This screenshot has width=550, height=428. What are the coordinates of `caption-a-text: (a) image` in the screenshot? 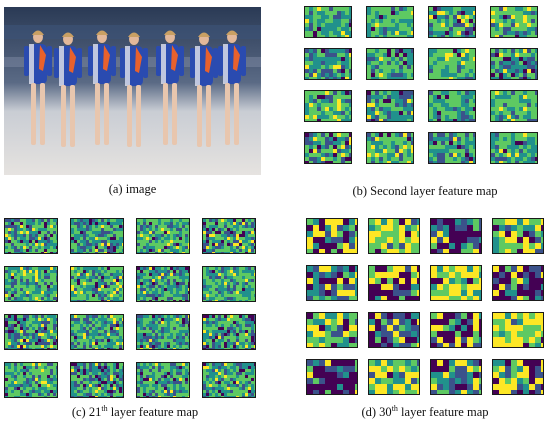 It's located at (132, 189).